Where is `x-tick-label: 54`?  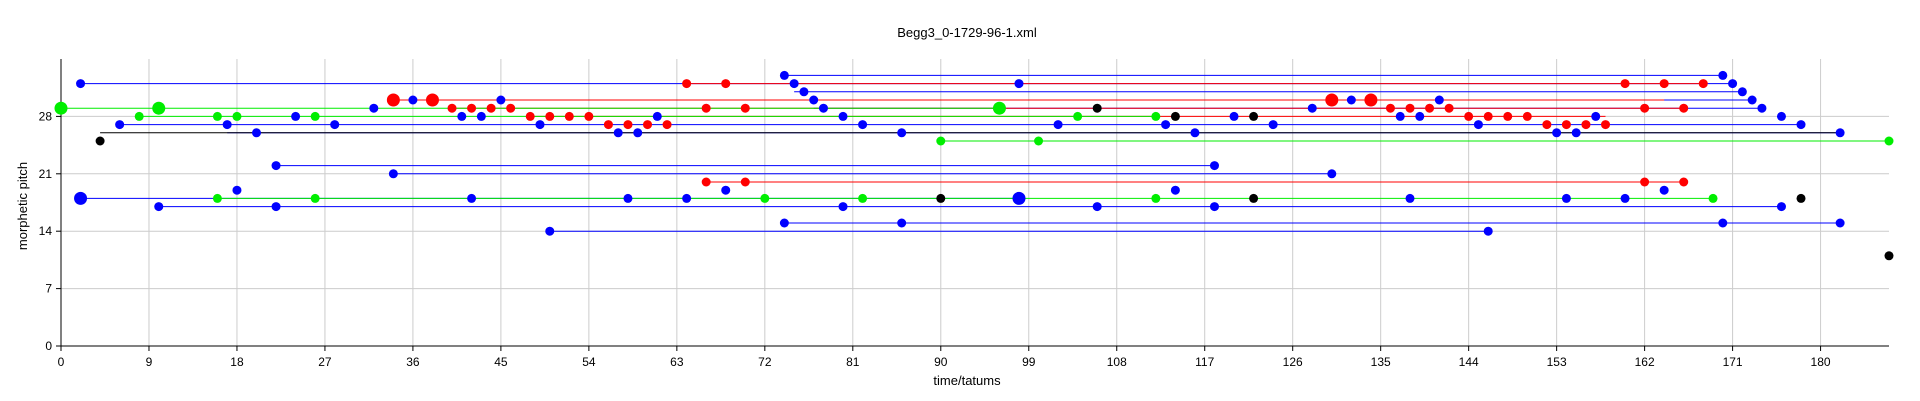 x-tick-label: 54 is located at coordinates (589, 362).